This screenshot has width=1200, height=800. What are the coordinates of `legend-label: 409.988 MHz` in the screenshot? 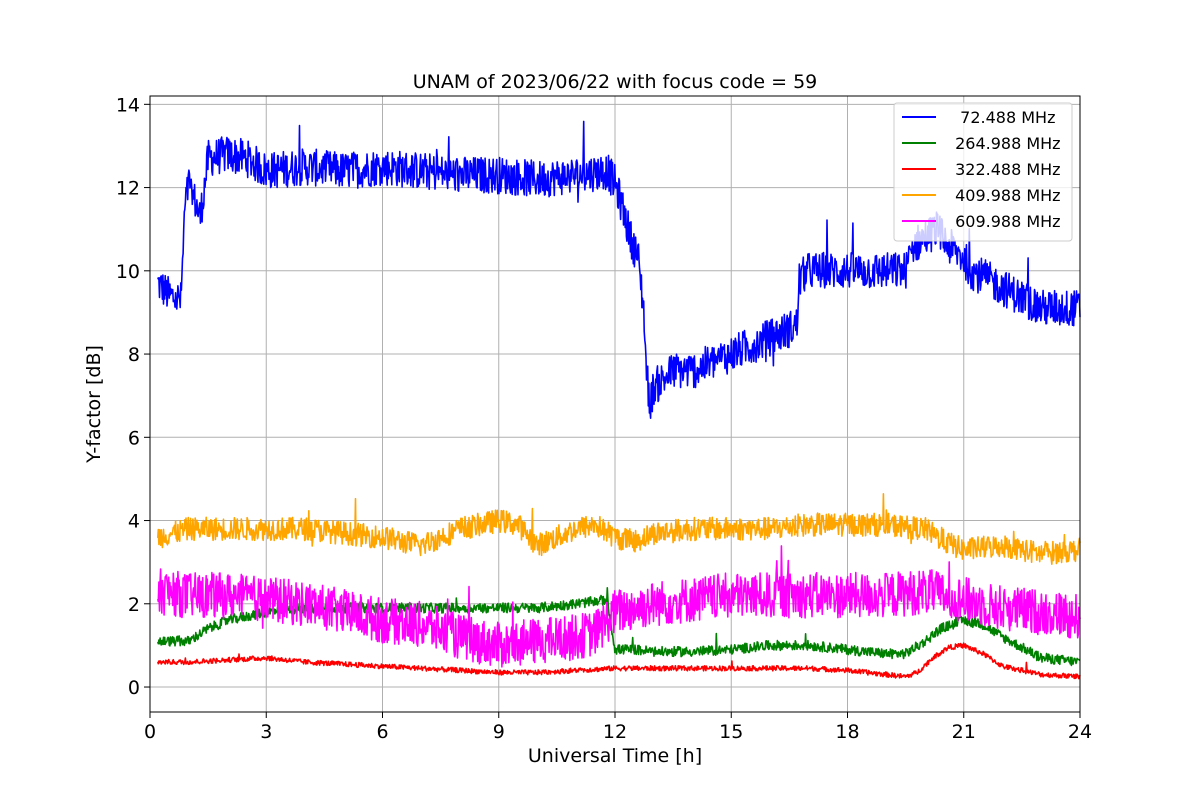 It's located at (1005, 195).